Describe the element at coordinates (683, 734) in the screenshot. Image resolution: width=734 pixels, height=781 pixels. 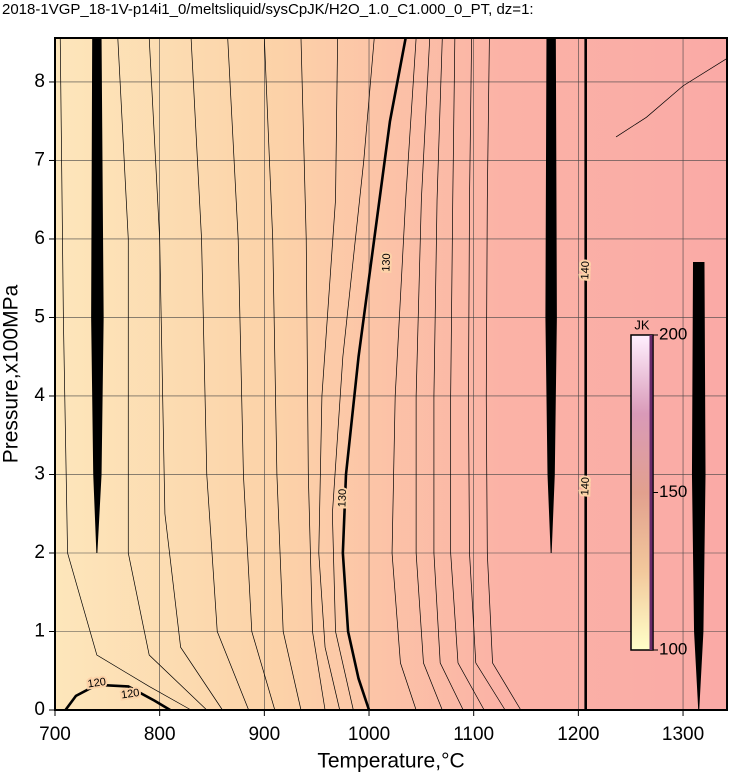
I see `x-tick-label: 1300` at that location.